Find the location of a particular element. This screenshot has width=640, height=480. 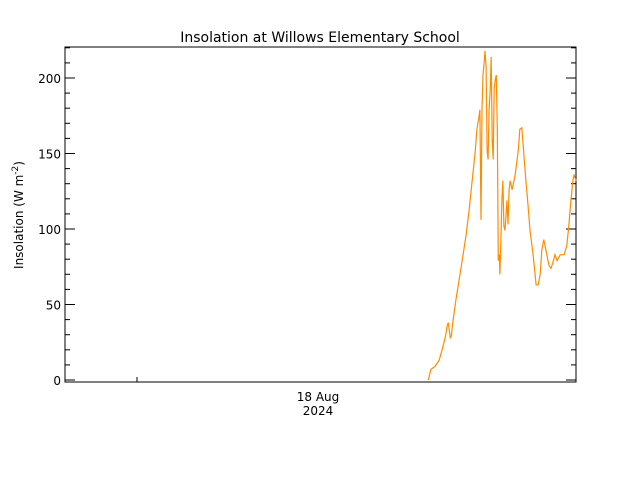

x-tick-label-date: 18 Aug is located at coordinates (318, 397).